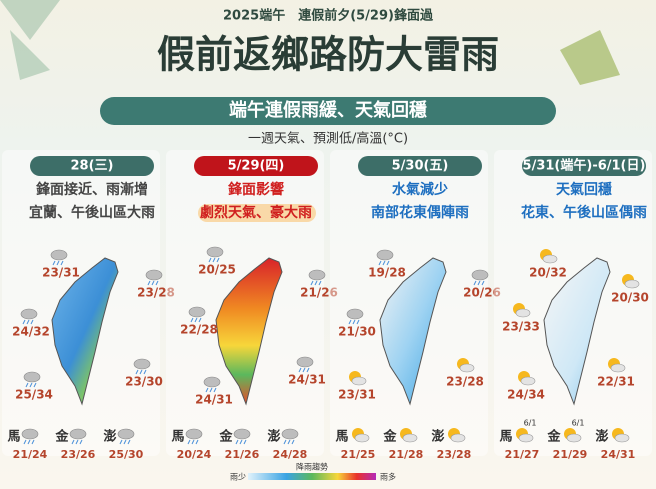  What do you see at coordinates (406, 454) in the screenshot?
I see `island-temp: 21/28` at bounding box center [406, 454].